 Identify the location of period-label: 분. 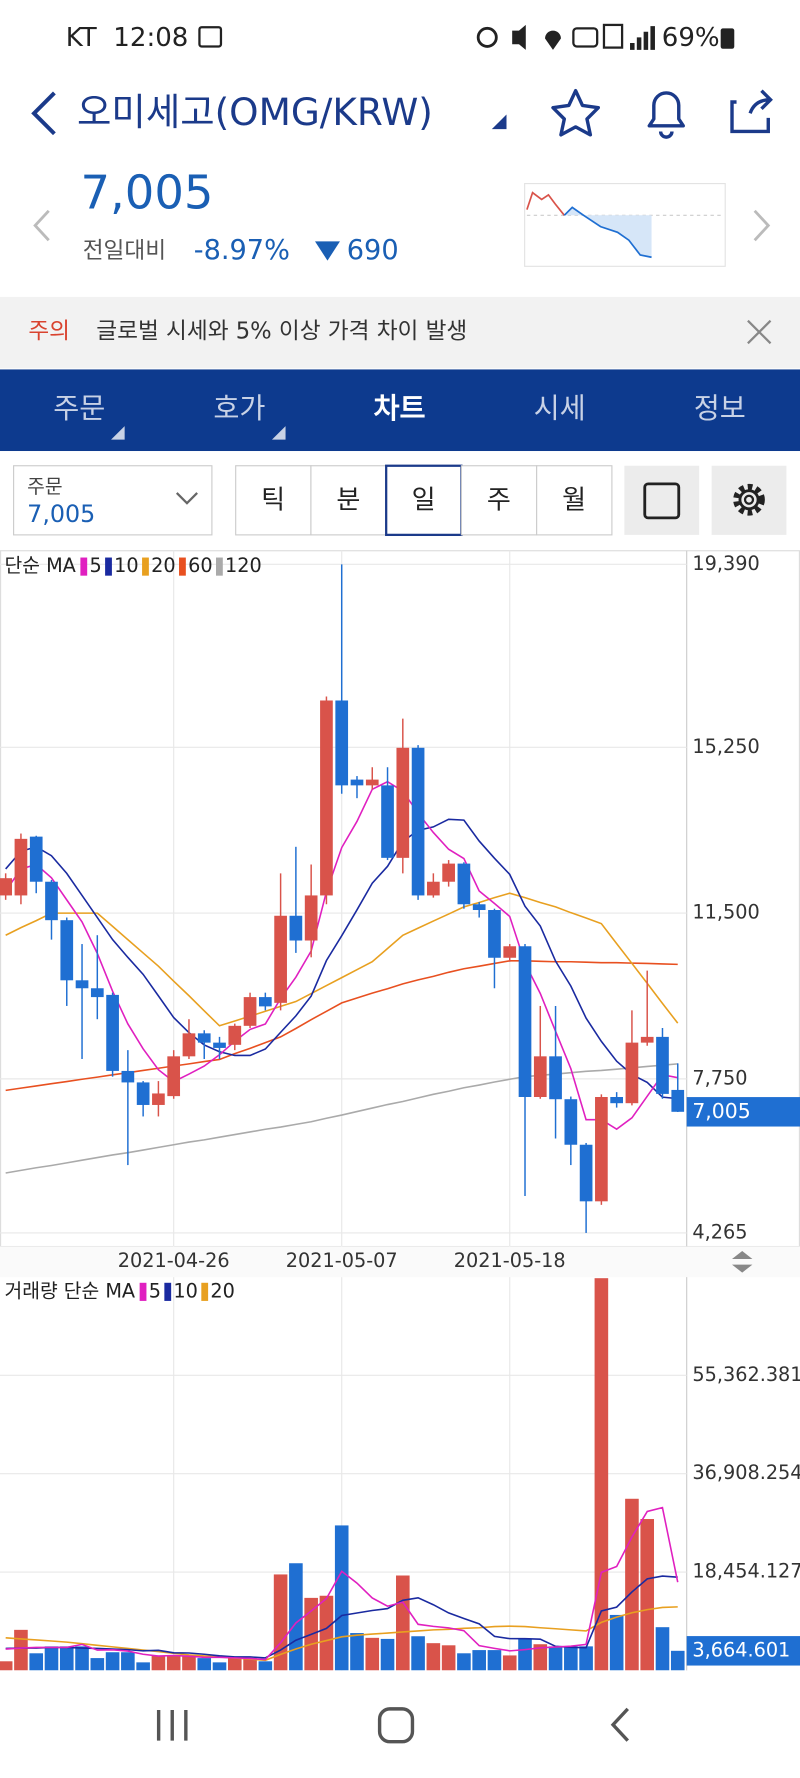
(348, 500).